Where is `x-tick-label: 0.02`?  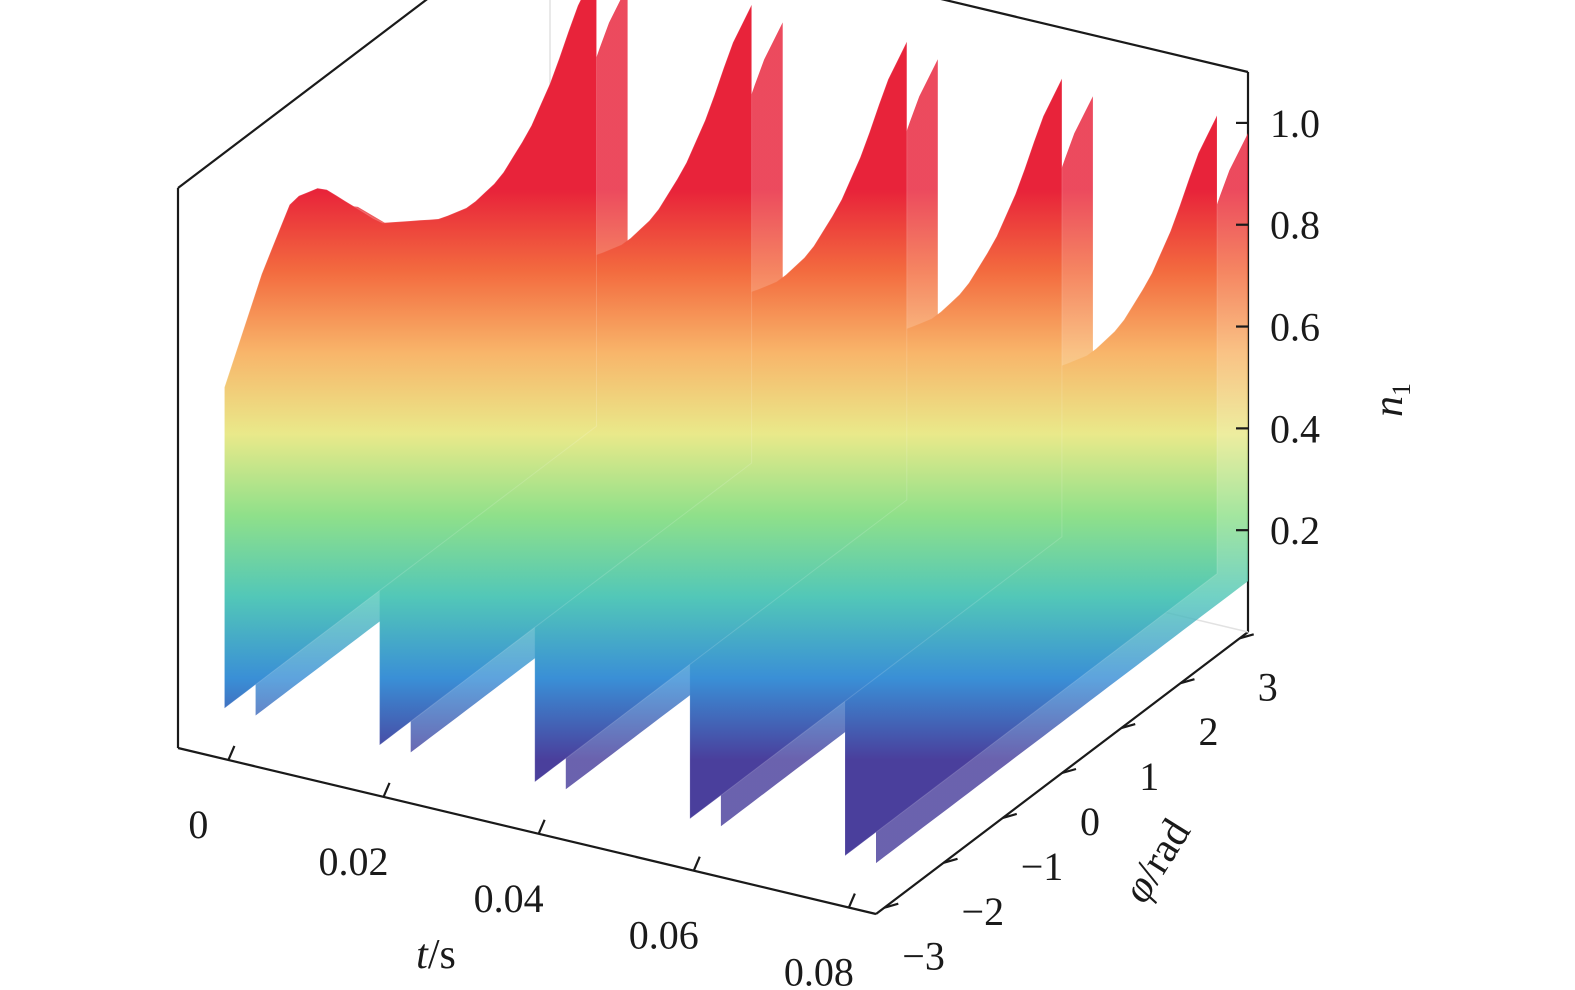 x-tick-label: 0.02 is located at coordinates (354, 861).